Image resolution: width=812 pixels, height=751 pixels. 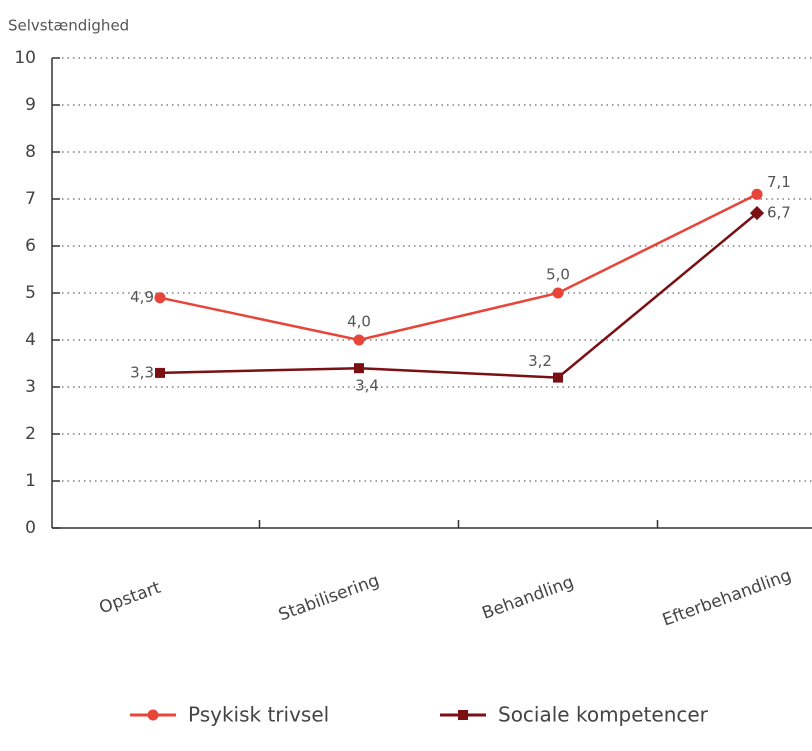 What do you see at coordinates (258, 715) in the screenshot?
I see `legend-label: Psykisk trivsel` at bounding box center [258, 715].